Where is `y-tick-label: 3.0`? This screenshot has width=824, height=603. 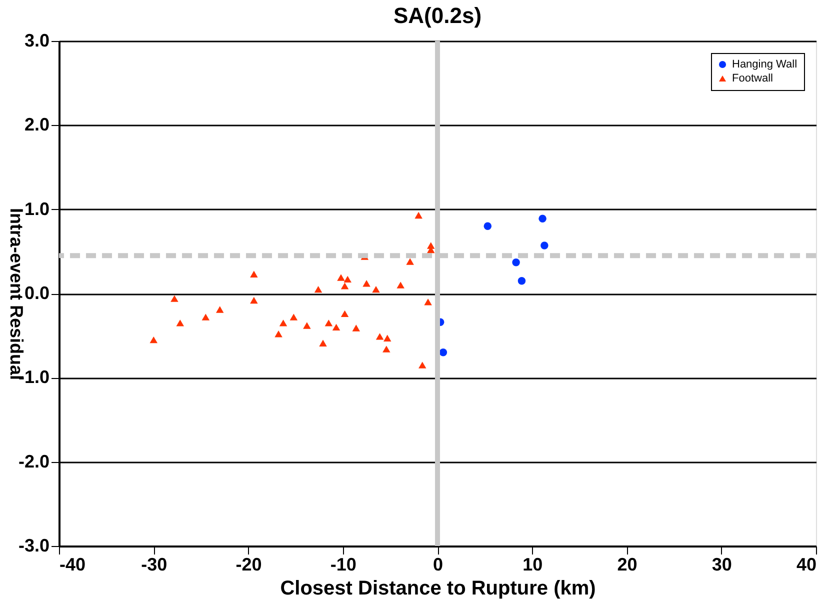 y-tick-label: 3.0 is located at coordinates (37, 40).